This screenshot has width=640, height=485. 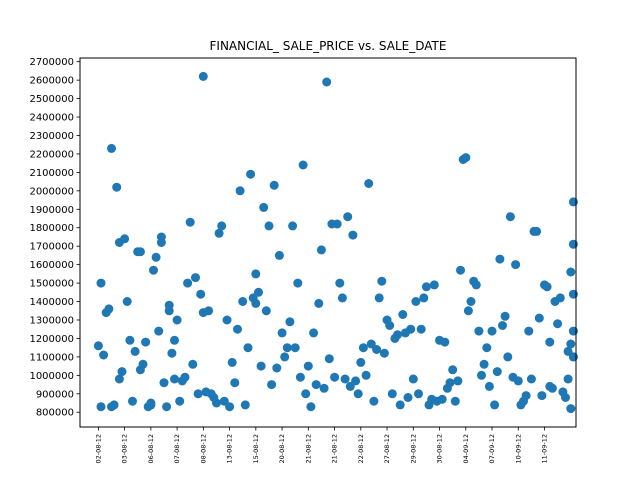 I want to click on x-tick-label: 30-08-12, so click(x=440, y=449).